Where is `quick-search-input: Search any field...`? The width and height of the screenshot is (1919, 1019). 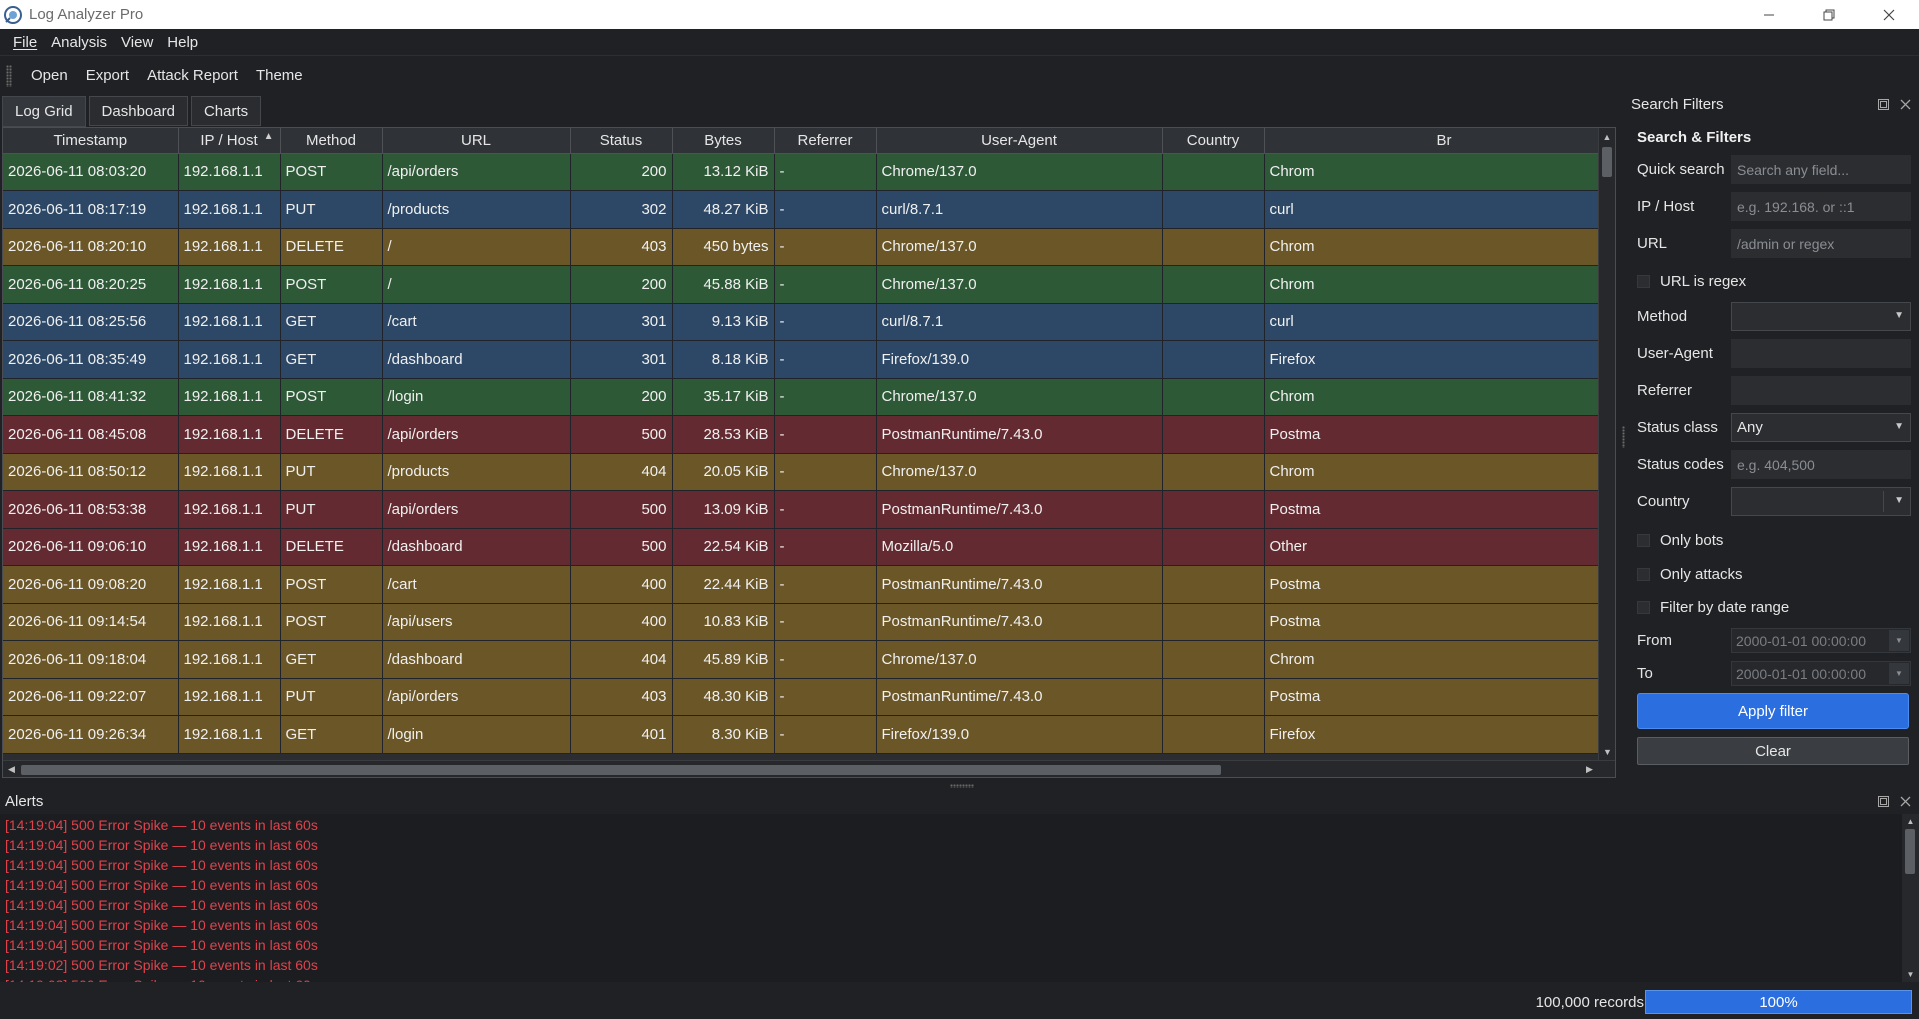
quick-search-input: Search any field... is located at coordinates (1821, 169).